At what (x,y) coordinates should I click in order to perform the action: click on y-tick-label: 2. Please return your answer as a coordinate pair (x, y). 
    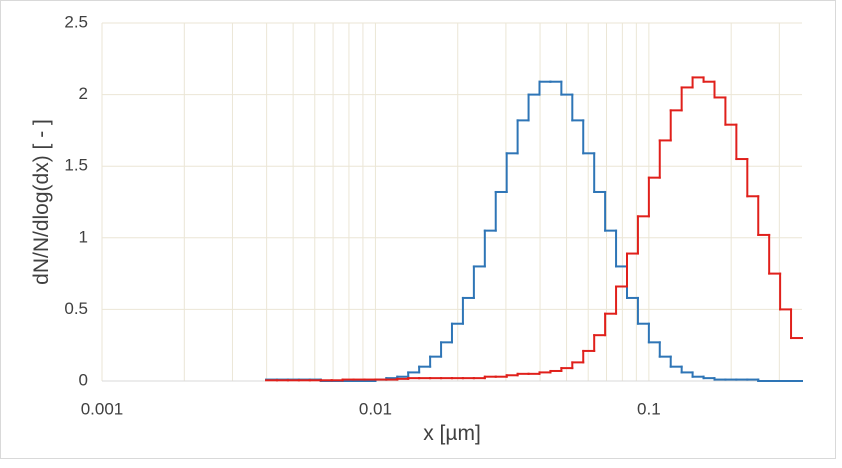
    Looking at the image, I should click on (83, 93).